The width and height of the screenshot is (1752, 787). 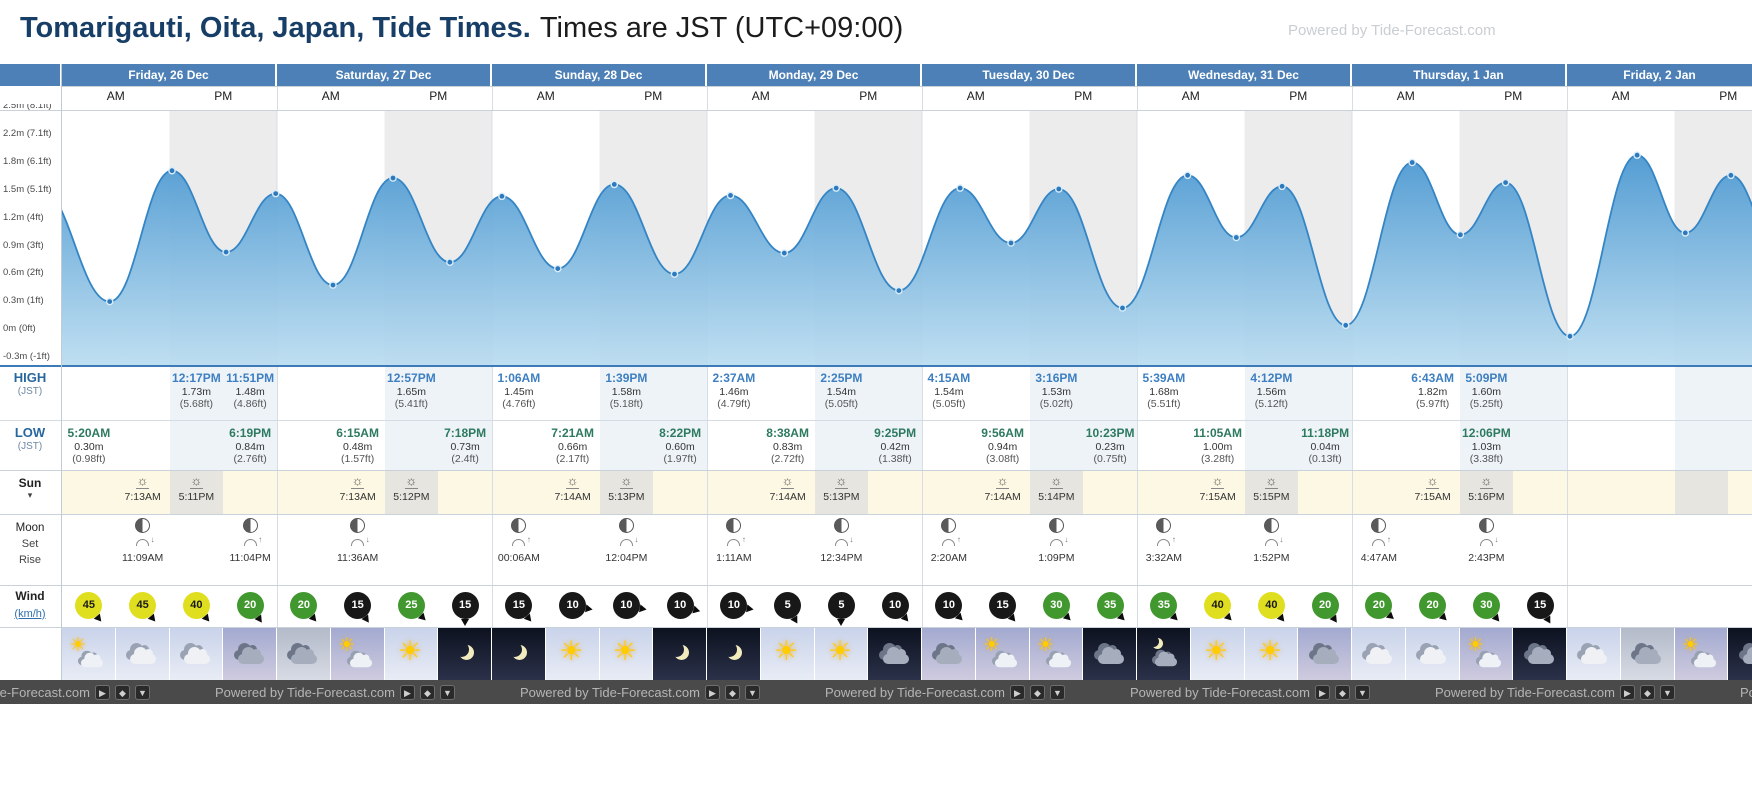 What do you see at coordinates (626, 404) in the screenshot?
I see `high-tide-height-ft: (5.18ft)` at bounding box center [626, 404].